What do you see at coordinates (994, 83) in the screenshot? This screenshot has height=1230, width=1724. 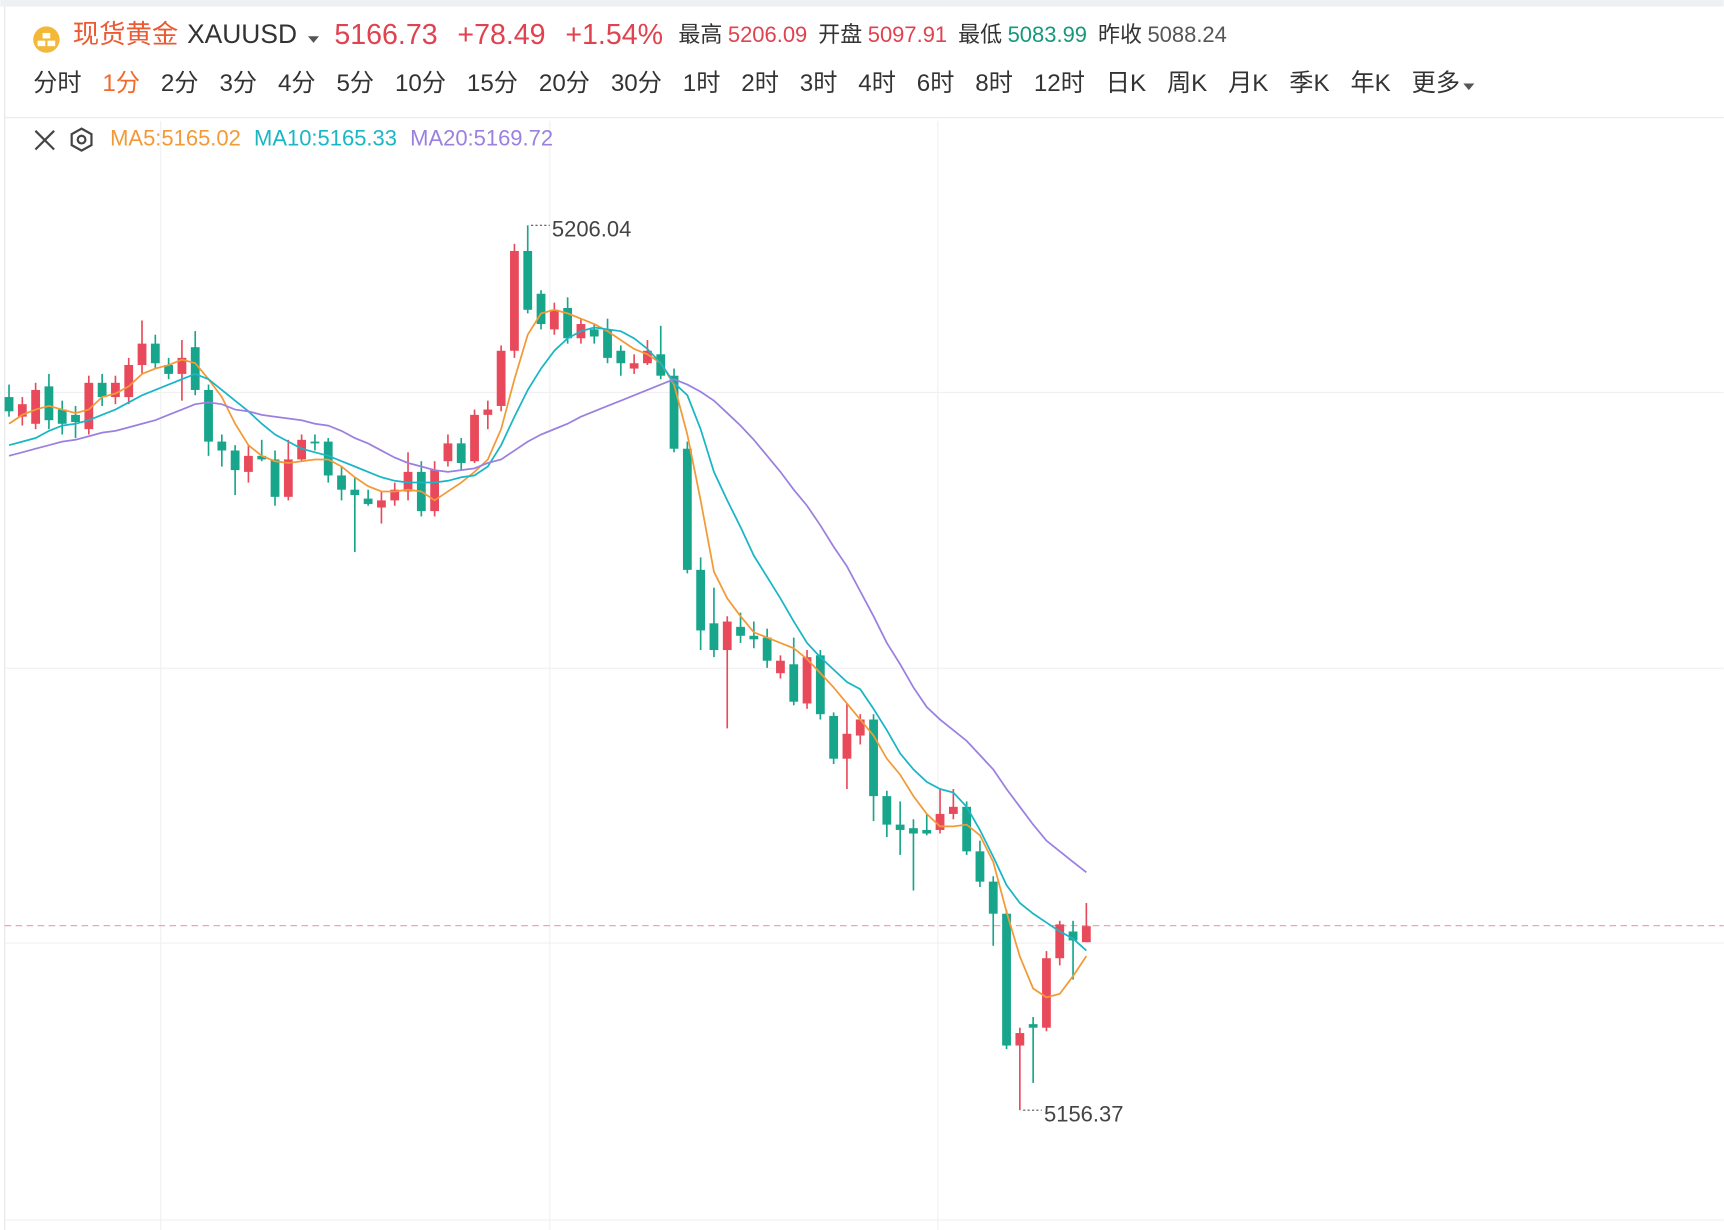 I see `period-tab: 8时` at bounding box center [994, 83].